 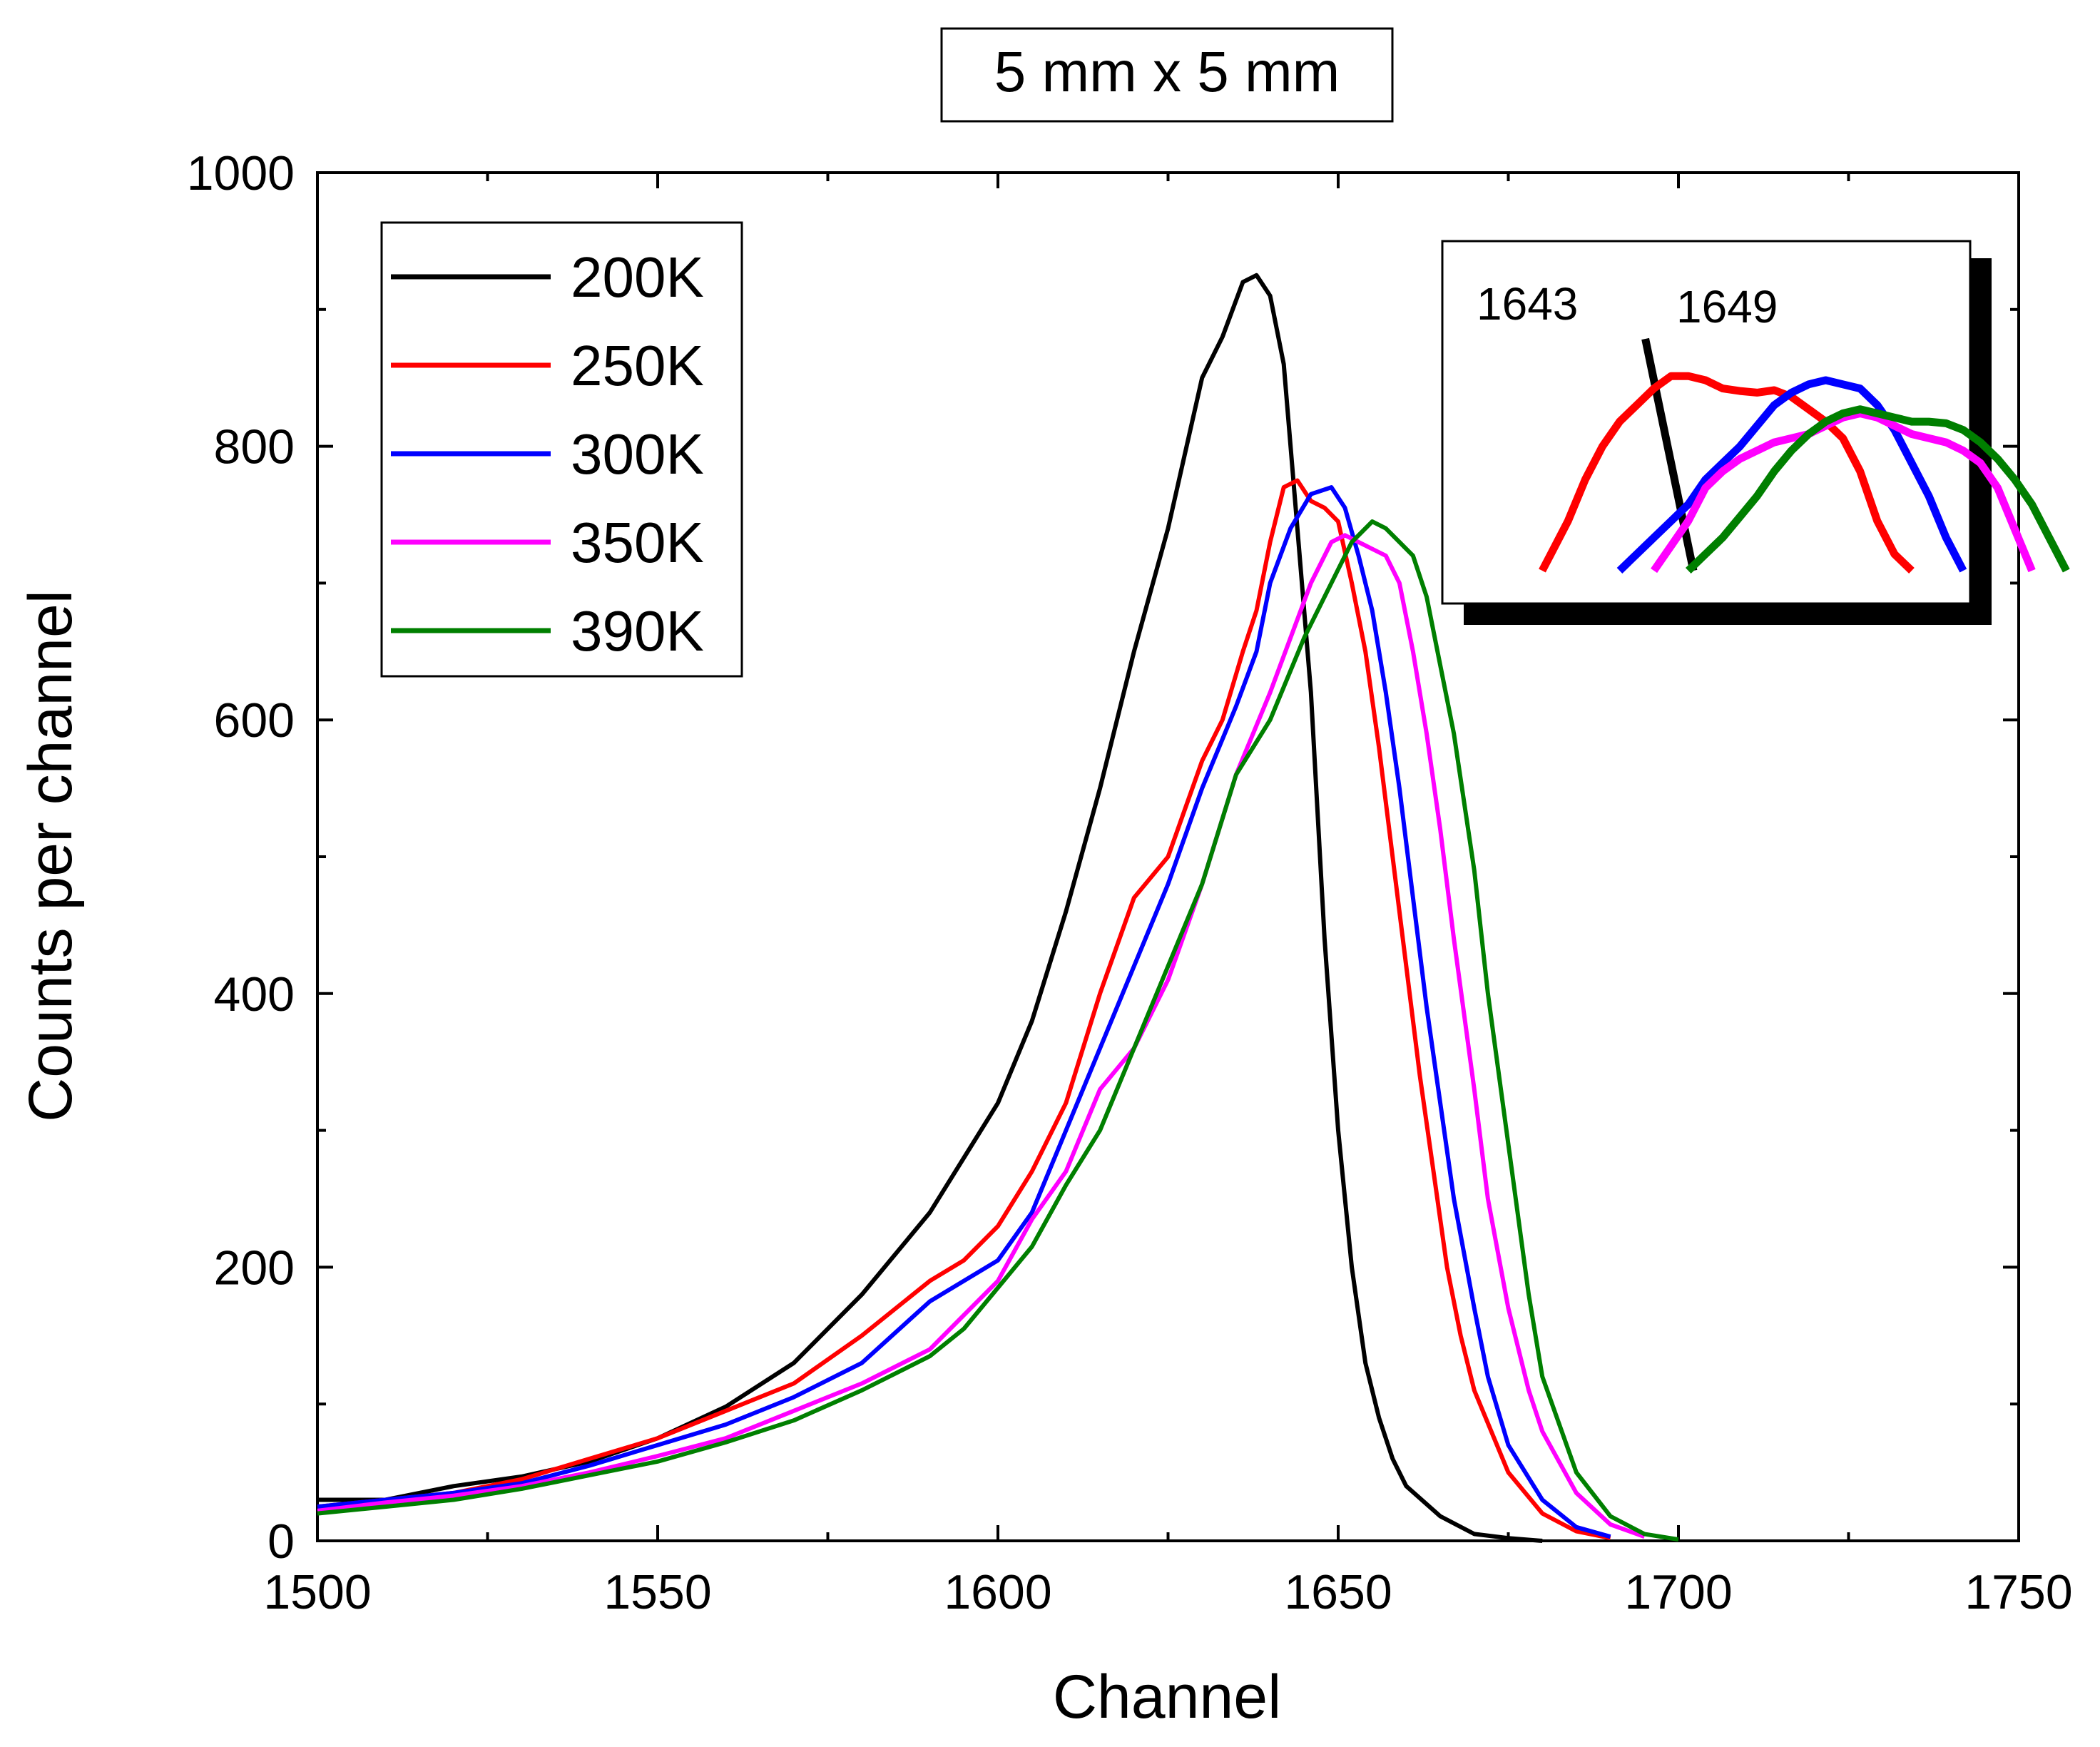 What do you see at coordinates (1167, 71) in the screenshot?
I see `chart-title: 5 mm x 5 mm` at bounding box center [1167, 71].